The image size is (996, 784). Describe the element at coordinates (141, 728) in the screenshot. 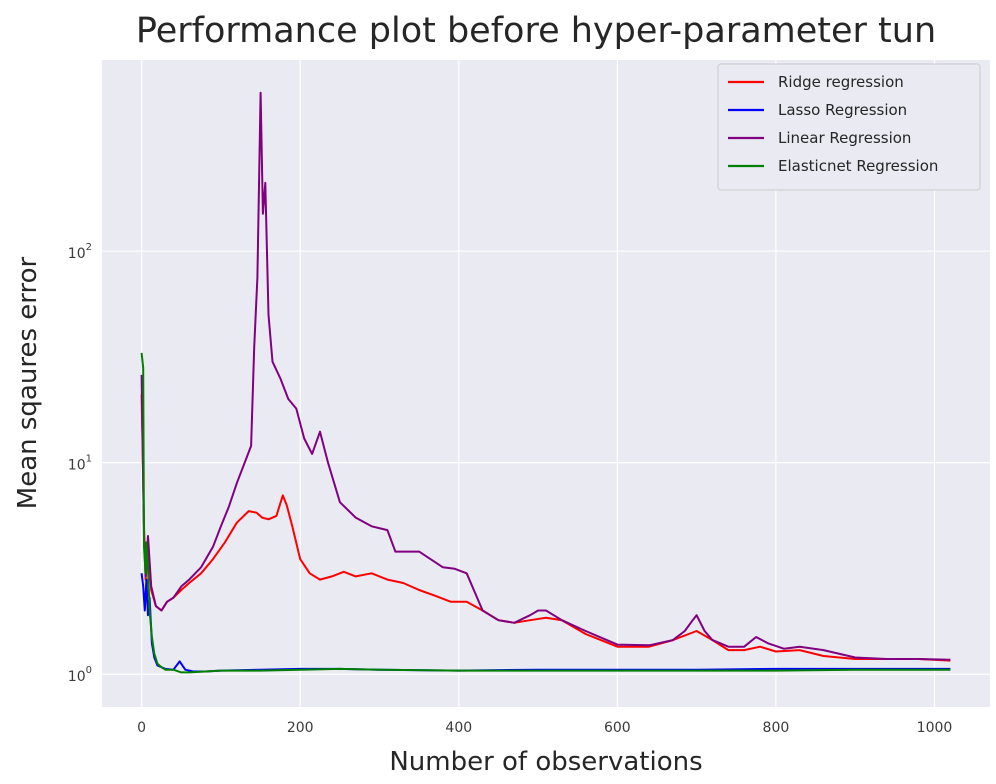

I see `x-tick-label: 0` at that location.